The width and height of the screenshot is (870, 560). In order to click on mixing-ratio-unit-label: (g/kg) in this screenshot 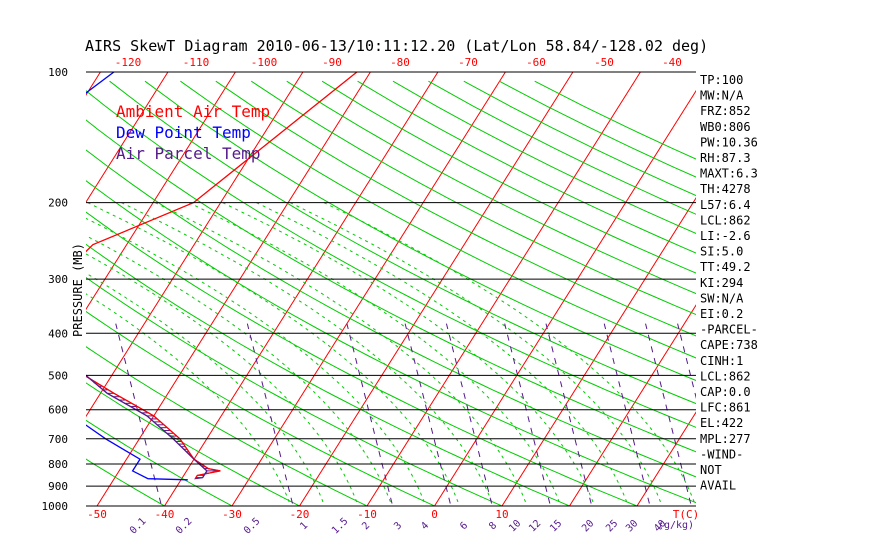, I will do `click(676, 525)`.